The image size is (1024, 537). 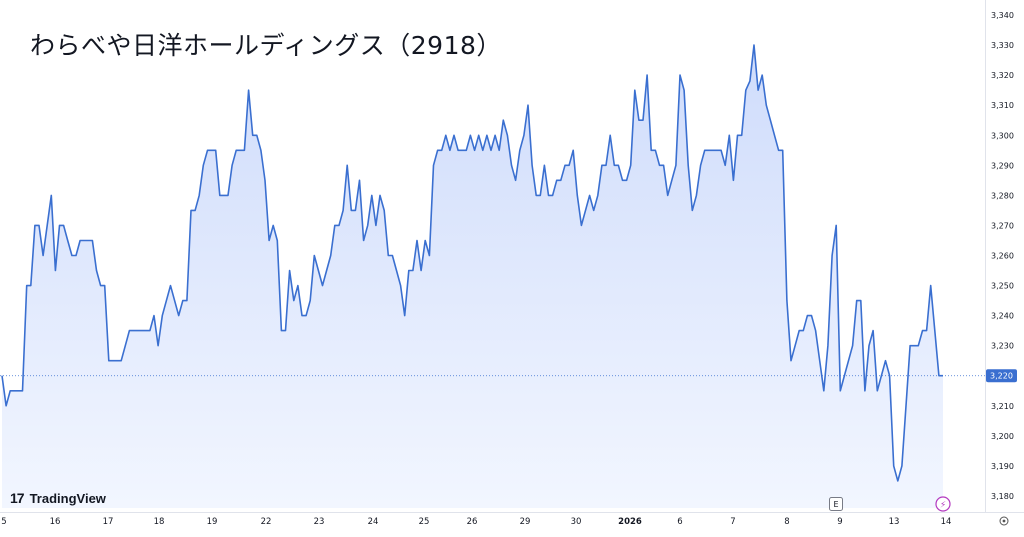 What do you see at coordinates (55, 522) in the screenshot?
I see `x-tick-label: 16` at bounding box center [55, 522].